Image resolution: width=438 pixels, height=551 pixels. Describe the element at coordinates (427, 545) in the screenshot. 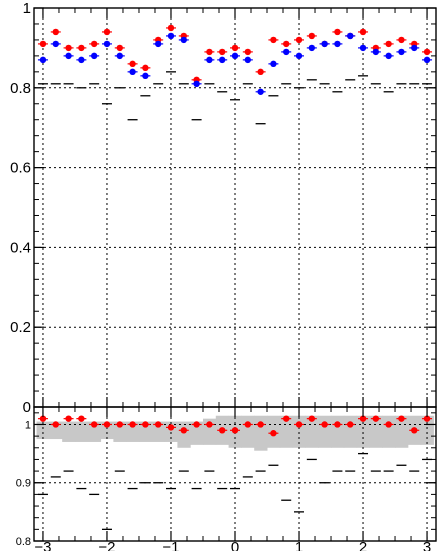

I see `x-tick-label: 3` at that location.